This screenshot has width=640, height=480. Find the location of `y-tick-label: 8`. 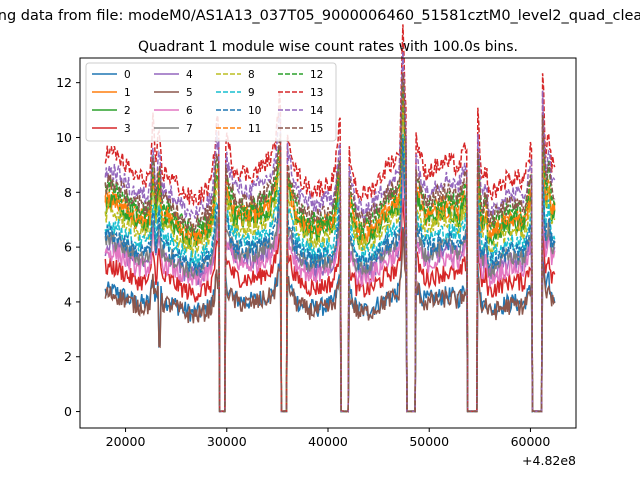

y-tick-label: 8 is located at coordinates (68, 192).